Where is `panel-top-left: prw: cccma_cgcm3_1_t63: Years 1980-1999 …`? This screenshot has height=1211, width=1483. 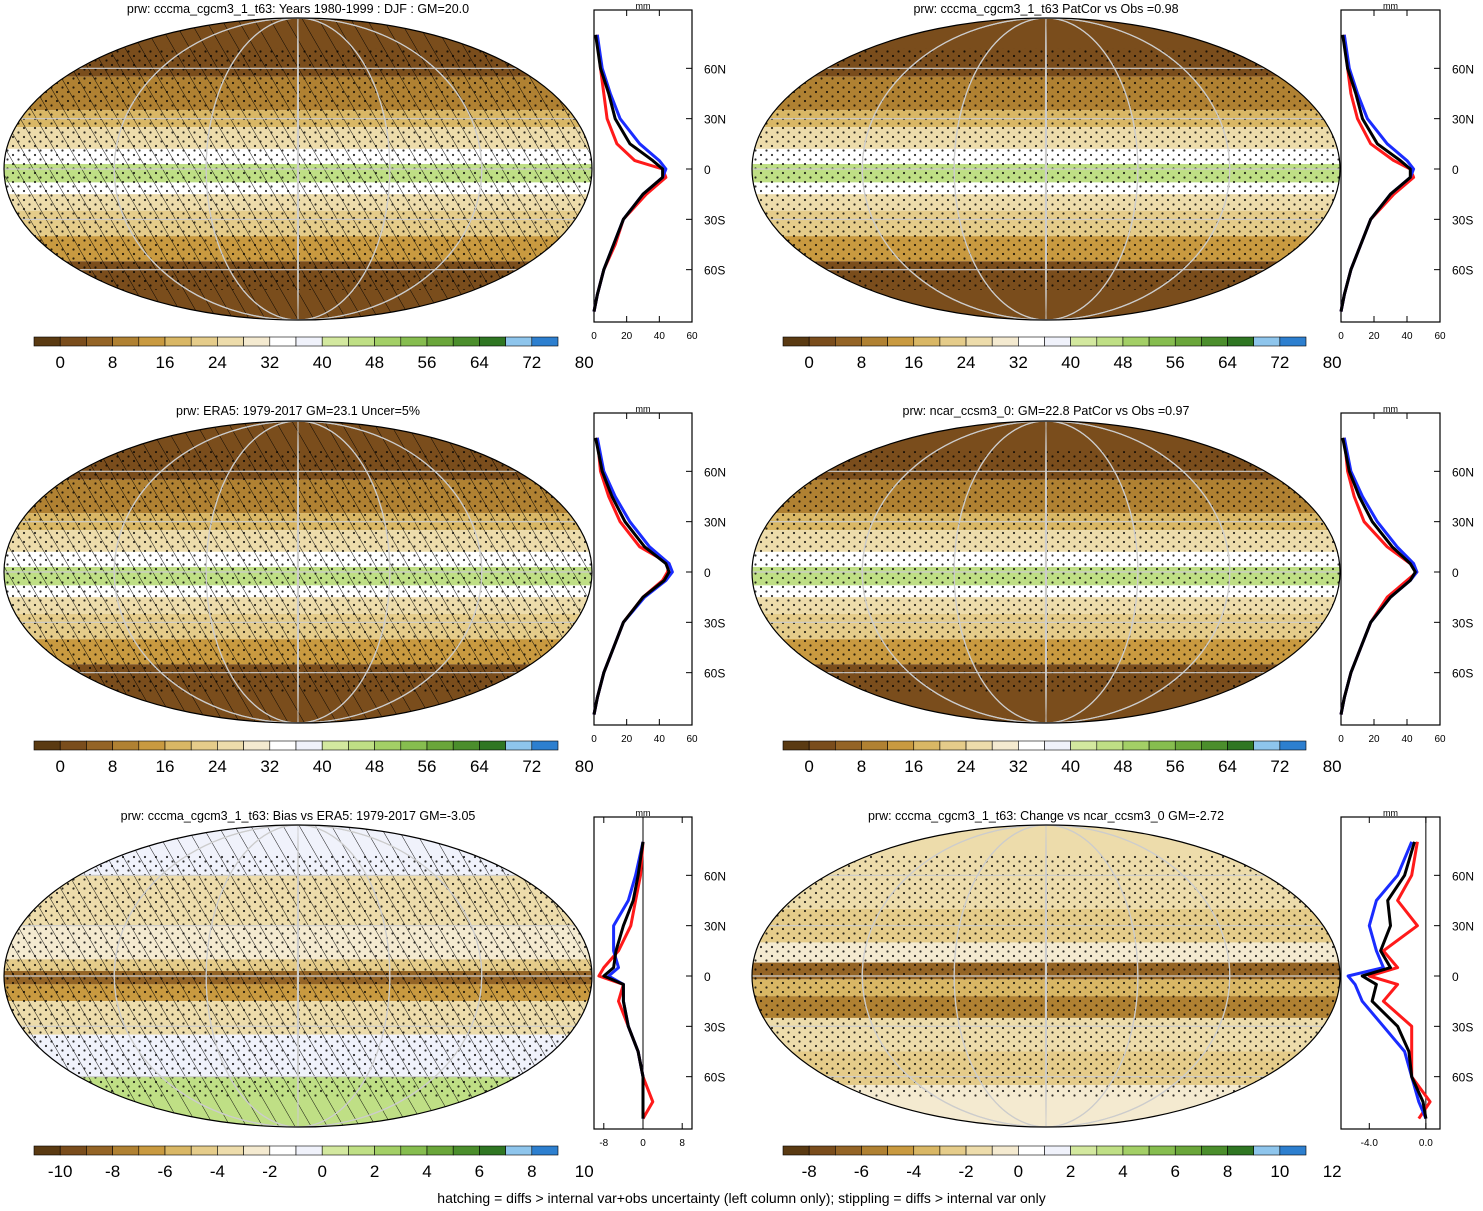
panel-top-left: prw: cccma_cgcm3_1_t63: Years 1980-1999 … is located at coordinates (364, 186).